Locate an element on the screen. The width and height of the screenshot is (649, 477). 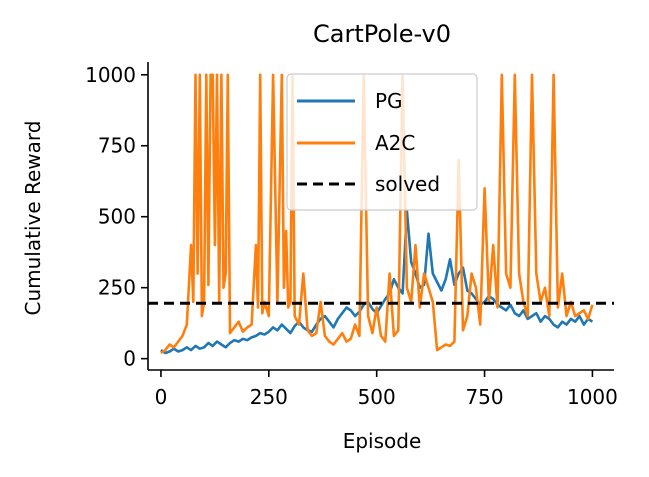
x-tick-label: 1000 is located at coordinates (592, 397).